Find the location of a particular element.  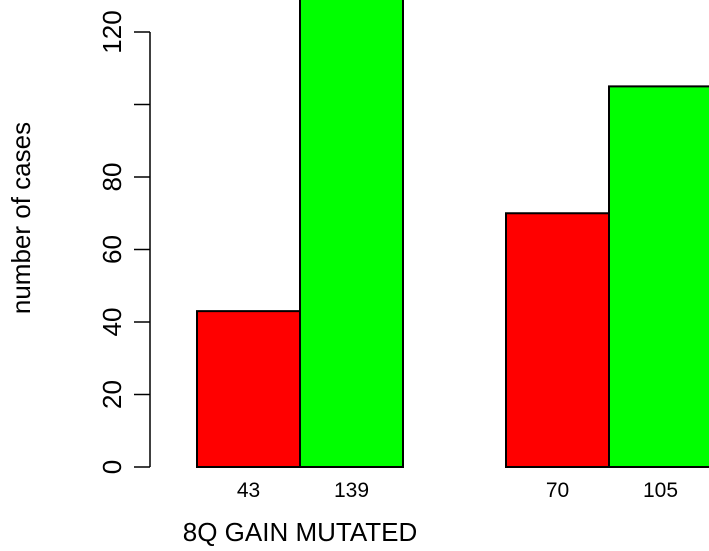

bar-value-label: 43 is located at coordinates (248, 490).